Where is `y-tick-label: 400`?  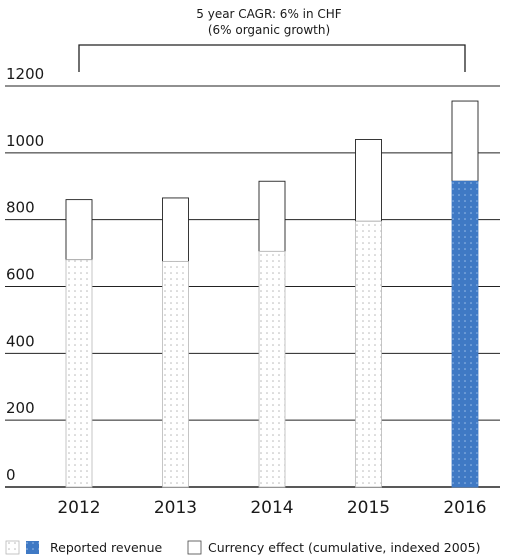
y-tick-label: 400 is located at coordinates (20, 341).